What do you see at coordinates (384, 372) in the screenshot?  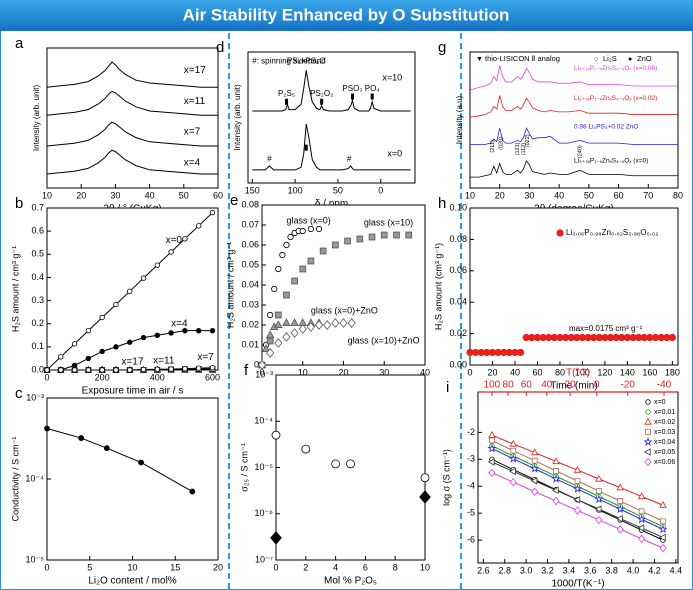 I see `x-tick-label: 30` at bounding box center [384, 372].